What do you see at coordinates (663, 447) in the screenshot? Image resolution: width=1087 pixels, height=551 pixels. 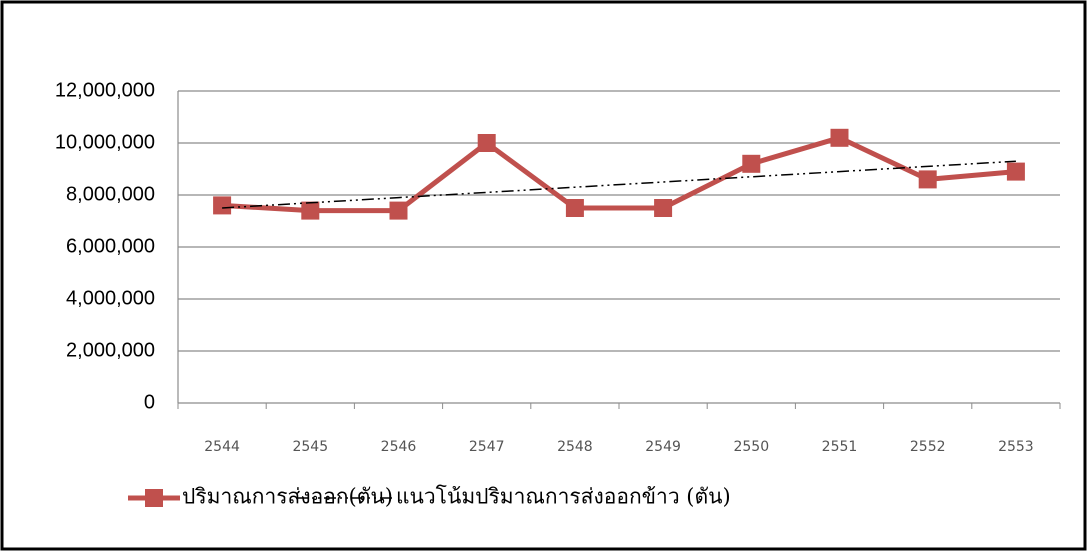 I see `x-tick-label: 2549` at bounding box center [663, 447].